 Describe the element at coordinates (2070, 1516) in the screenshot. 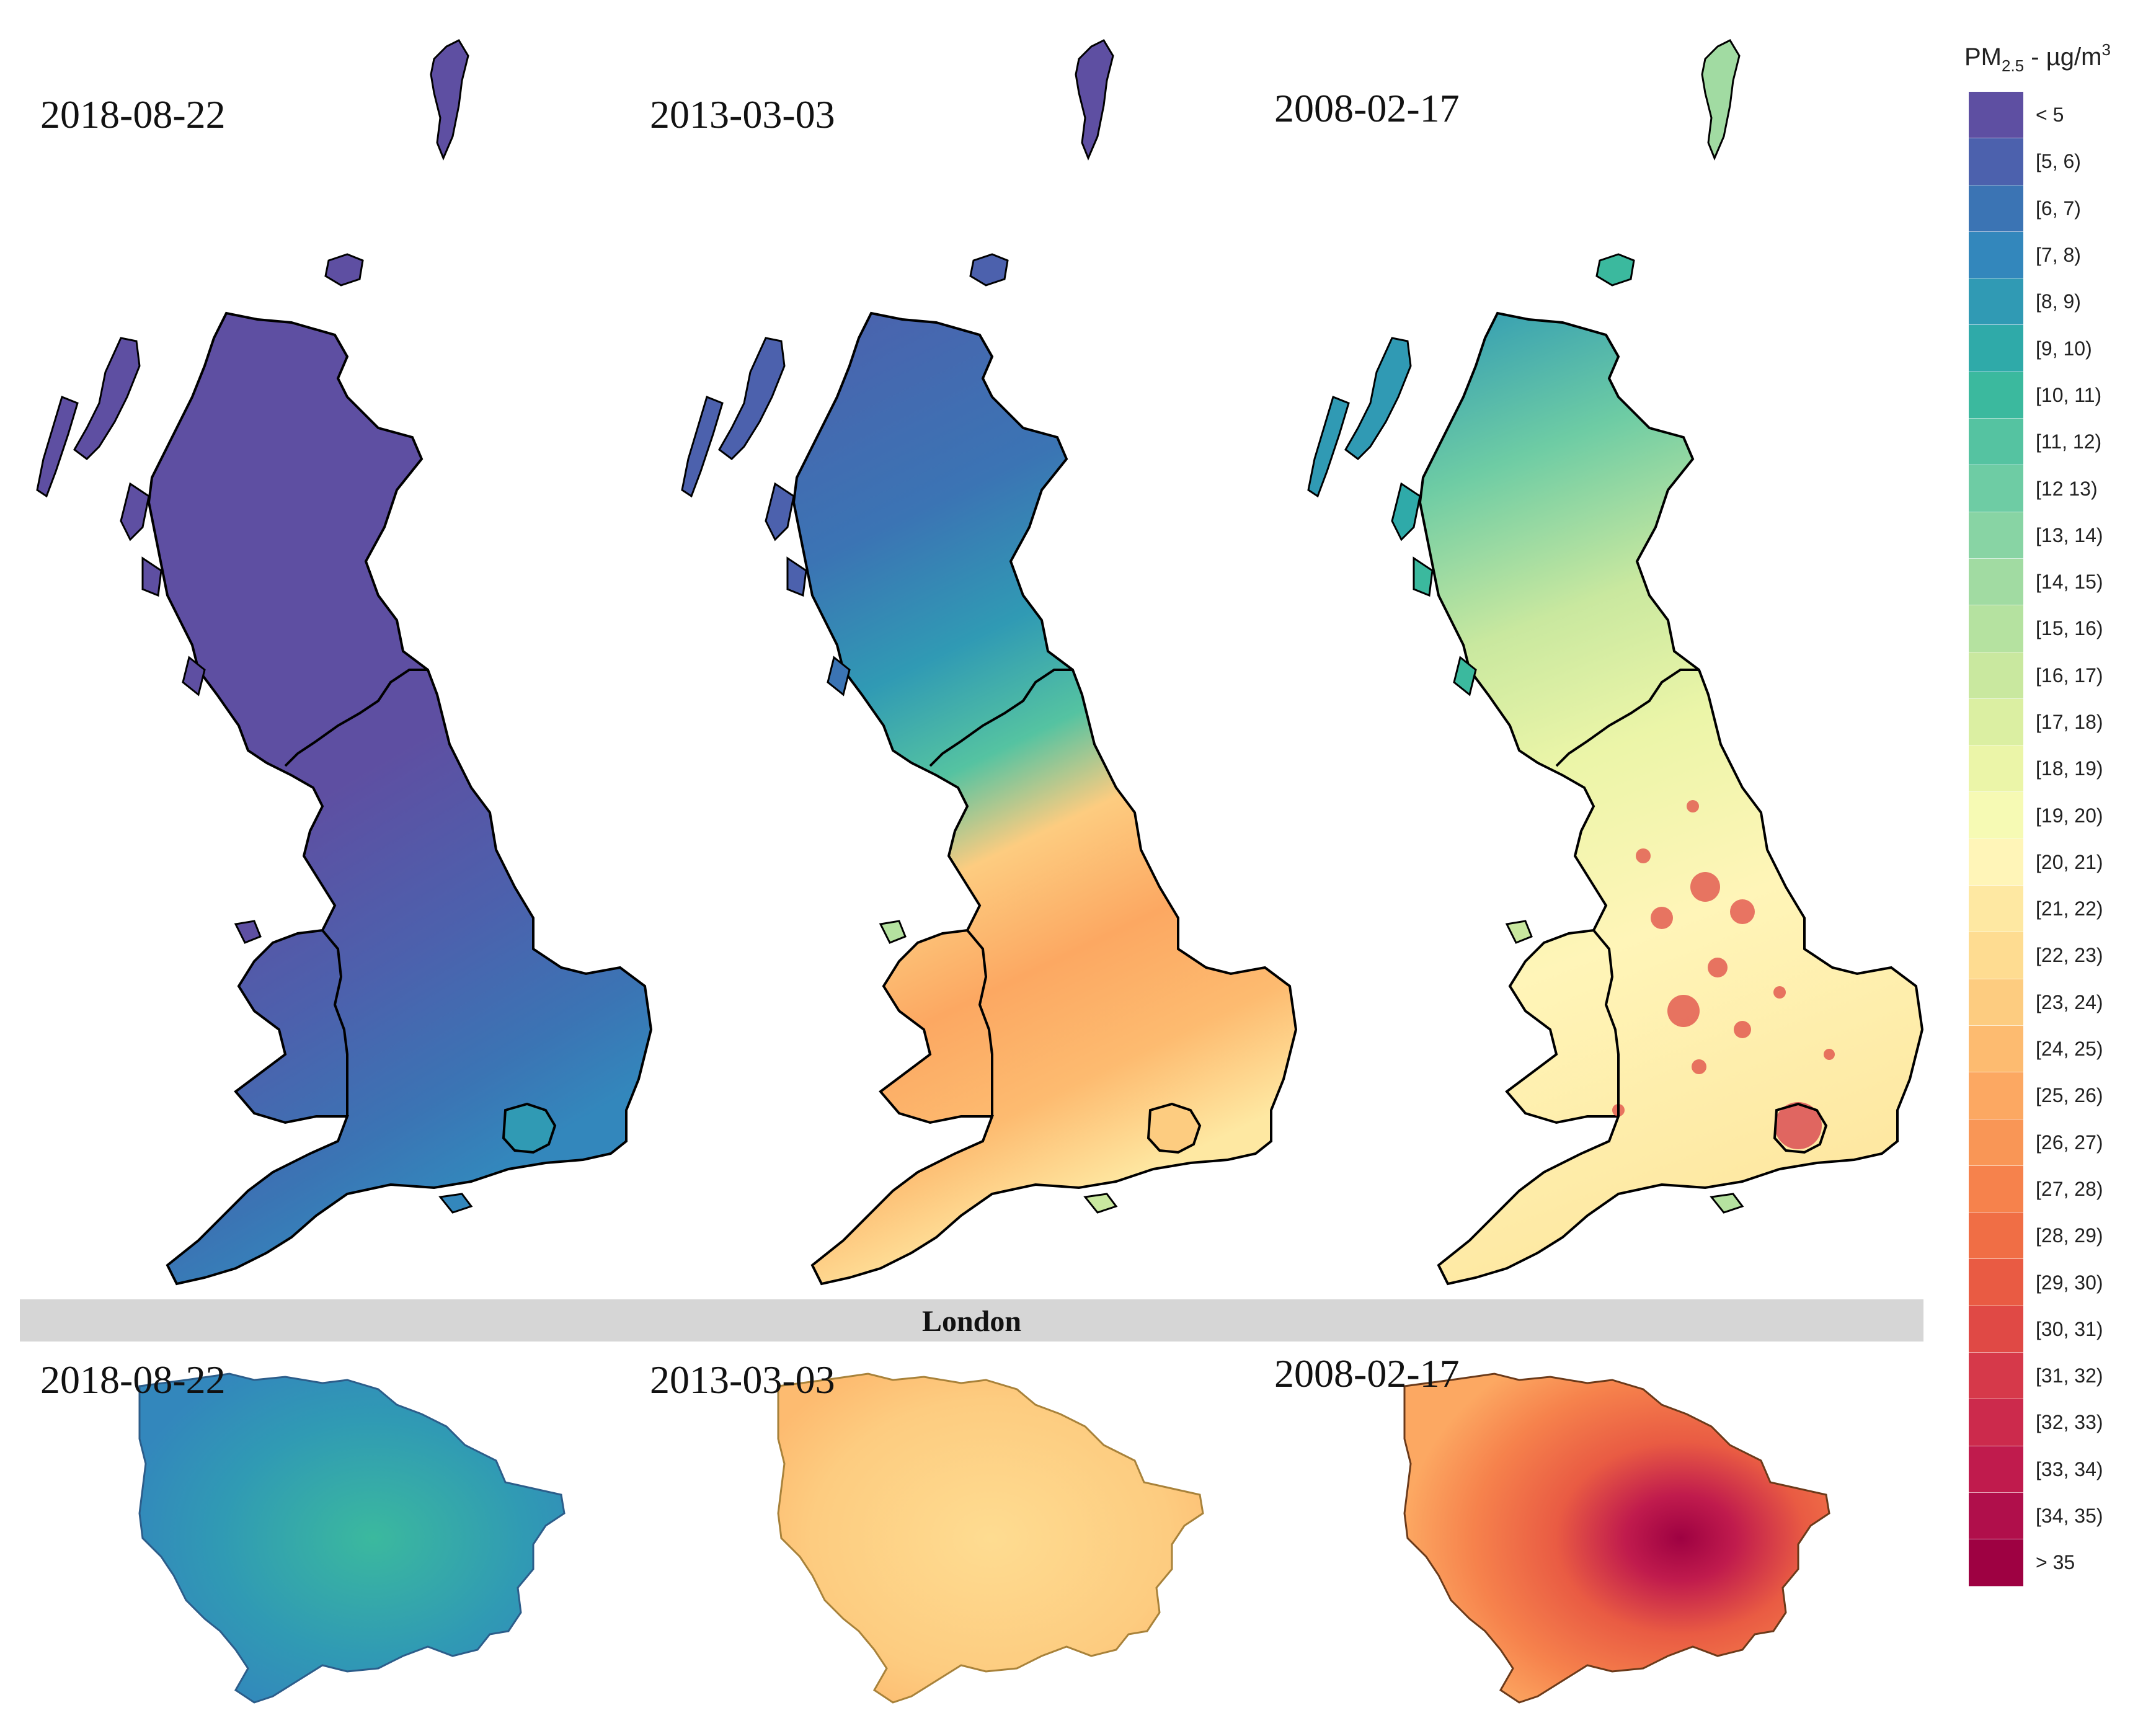

I see `legend-label: [34, 35)` at that location.